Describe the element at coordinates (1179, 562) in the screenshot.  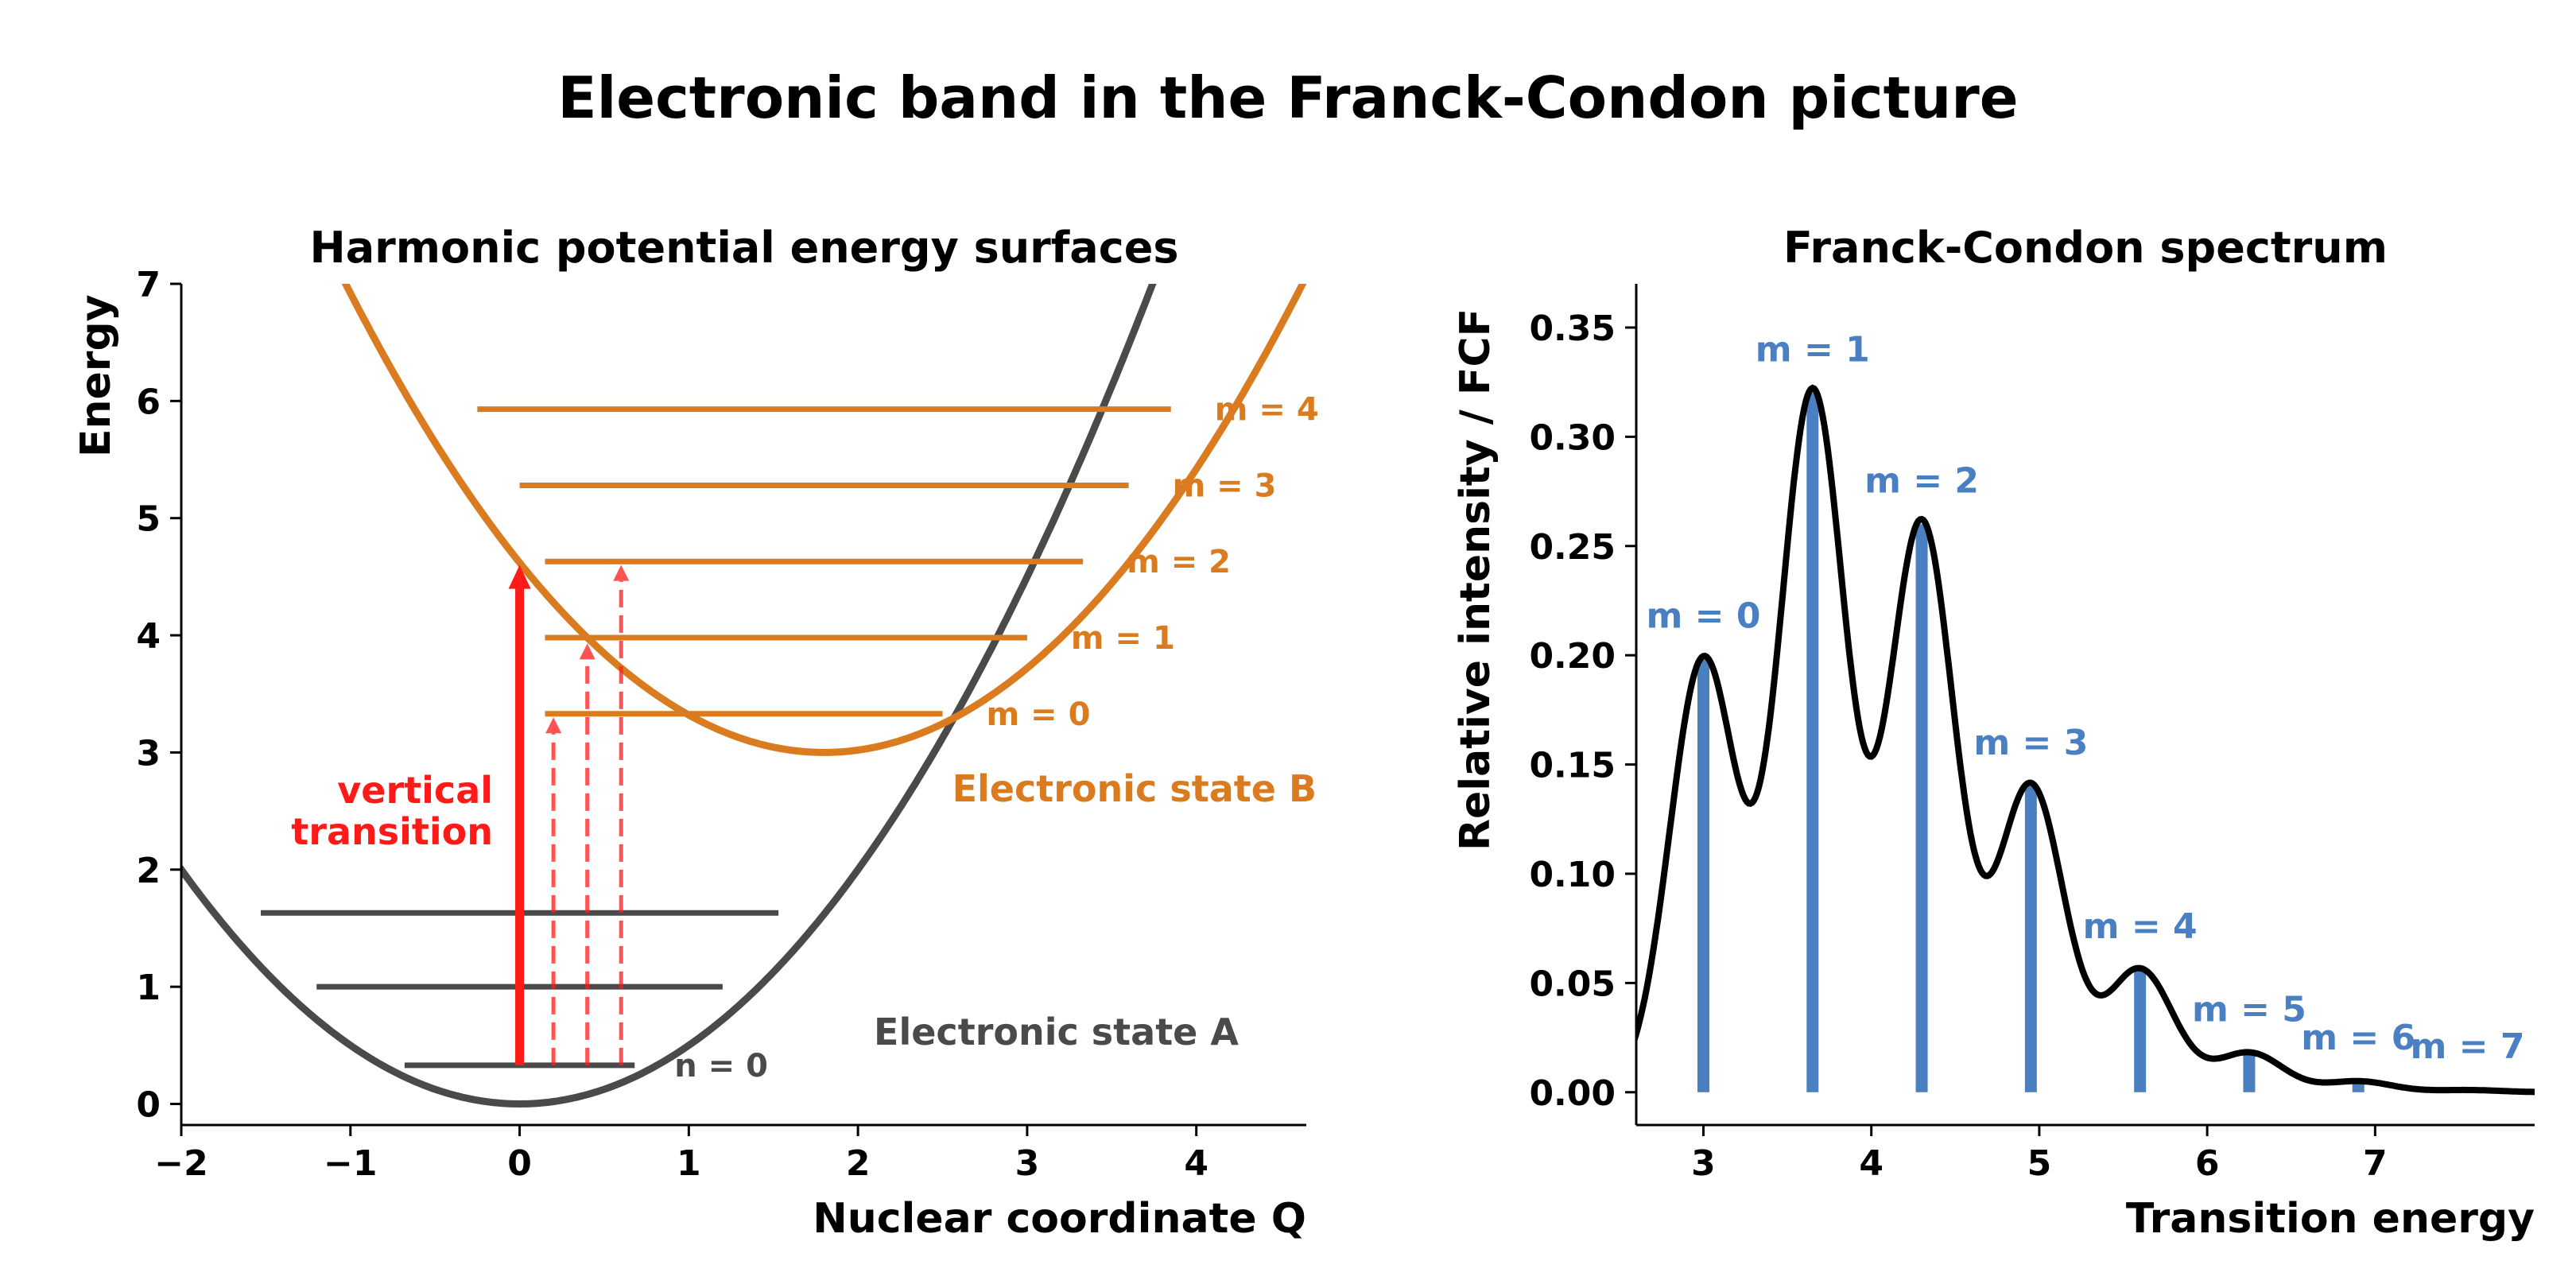
I see `level-b-label-2: m = 2` at that location.